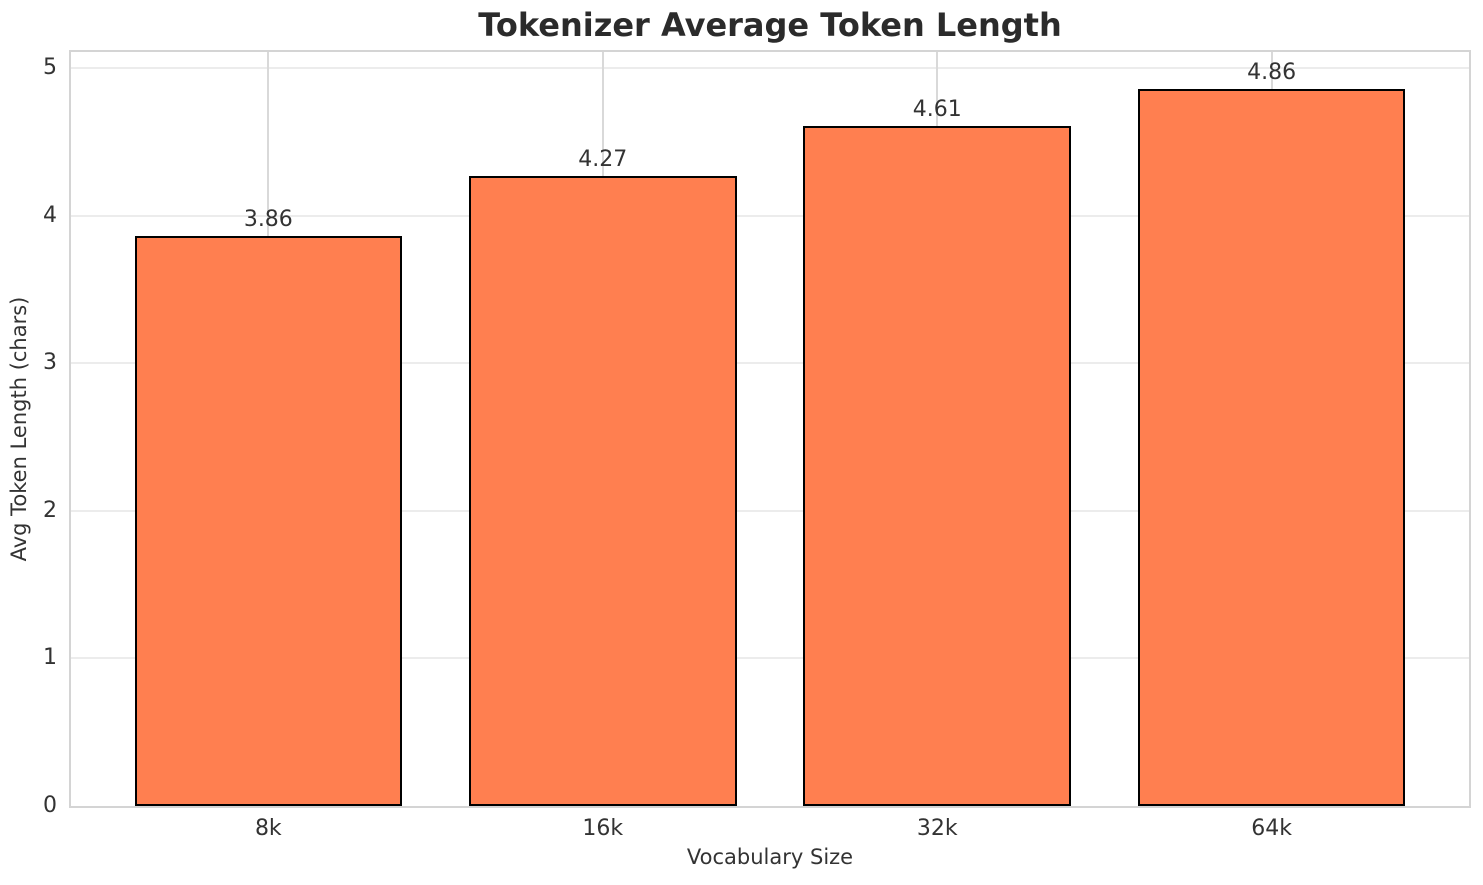  Describe the element at coordinates (937, 465) in the screenshot. I see `bar-32k` at that location.